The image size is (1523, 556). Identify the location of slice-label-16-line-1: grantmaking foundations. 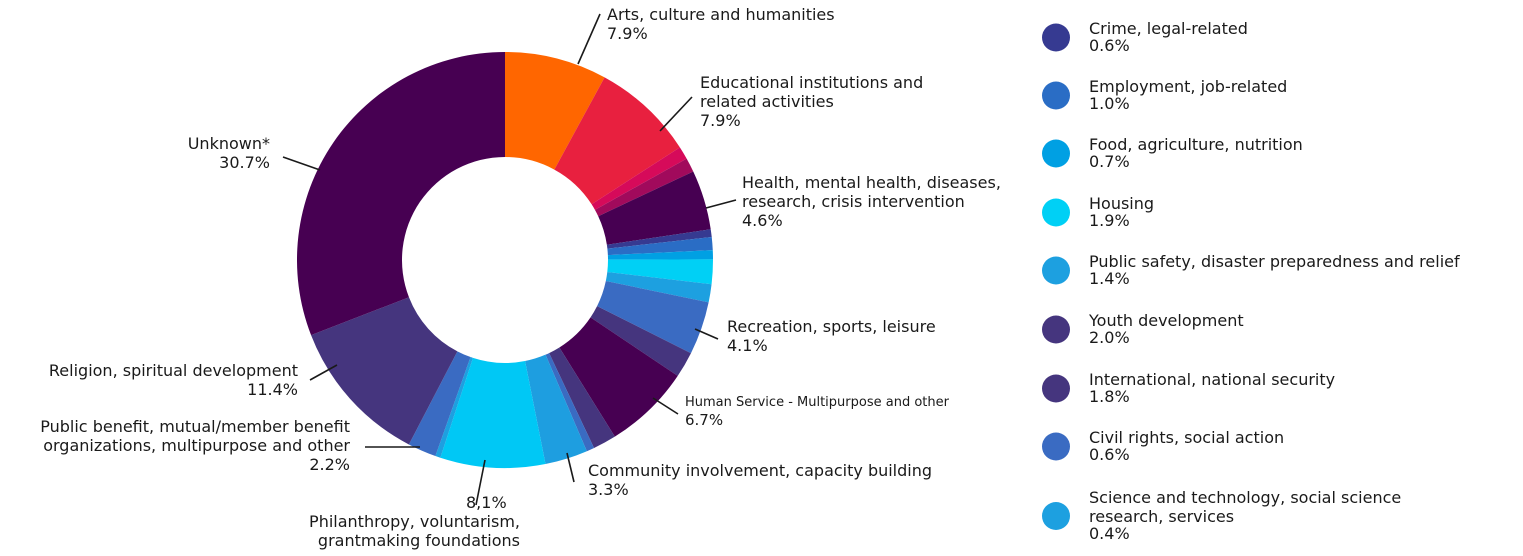
(419, 540).